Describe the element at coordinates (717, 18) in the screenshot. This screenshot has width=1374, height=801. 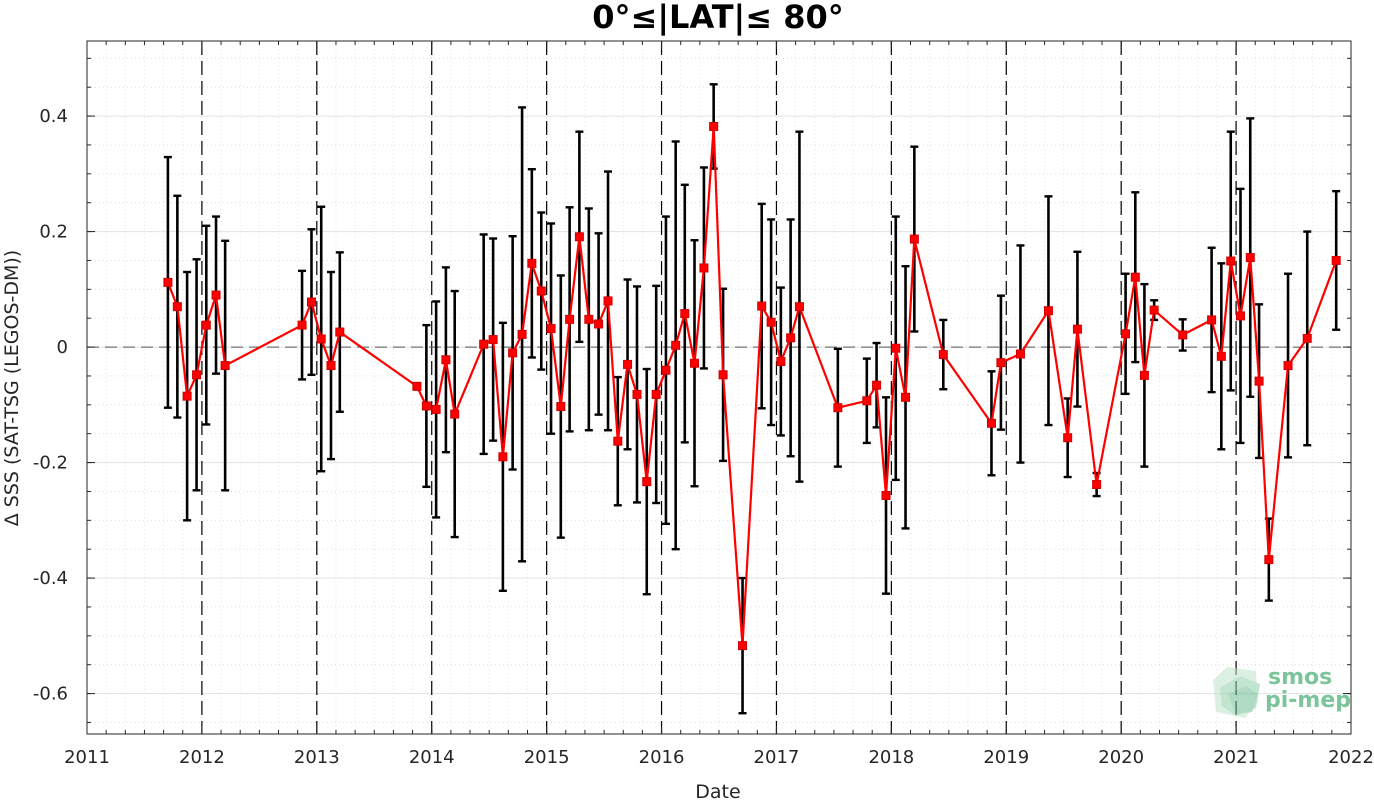
I see `chart-title: 0°≤|LAT|≤ 80°` at that location.